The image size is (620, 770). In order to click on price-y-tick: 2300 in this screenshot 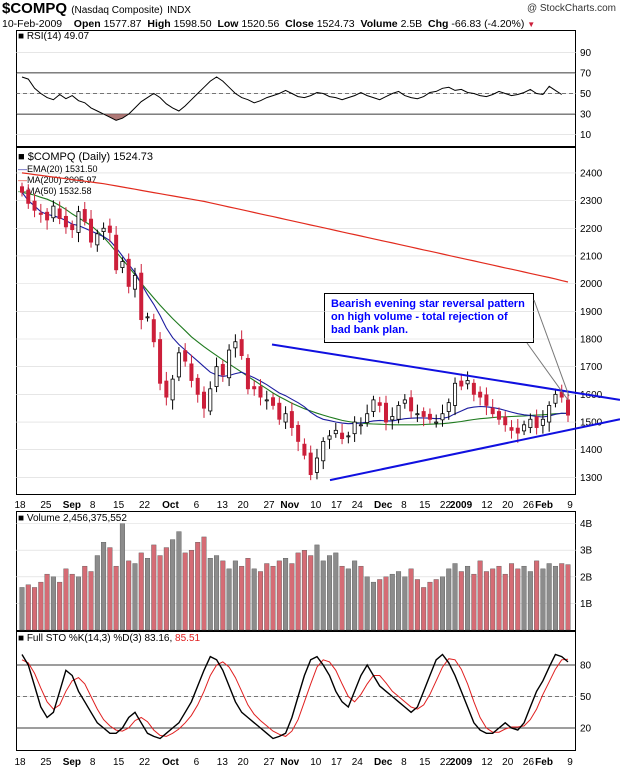, I will do `click(591, 201)`.